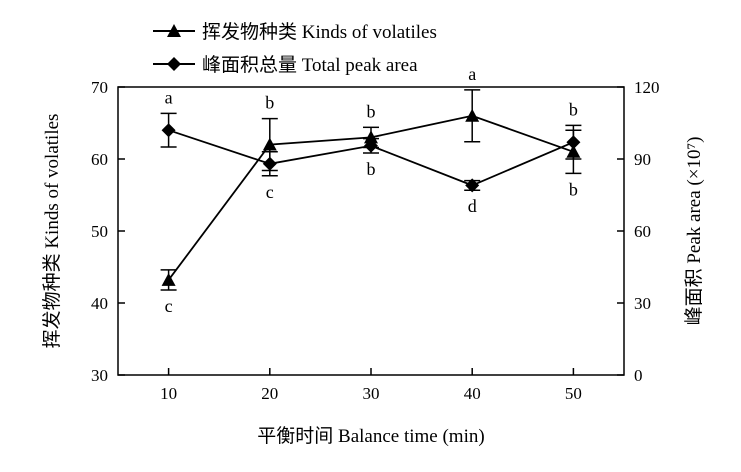  What do you see at coordinates (371, 393) in the screenshot?
I see `x-tick-label: 30` at bounding box center [371, 393].